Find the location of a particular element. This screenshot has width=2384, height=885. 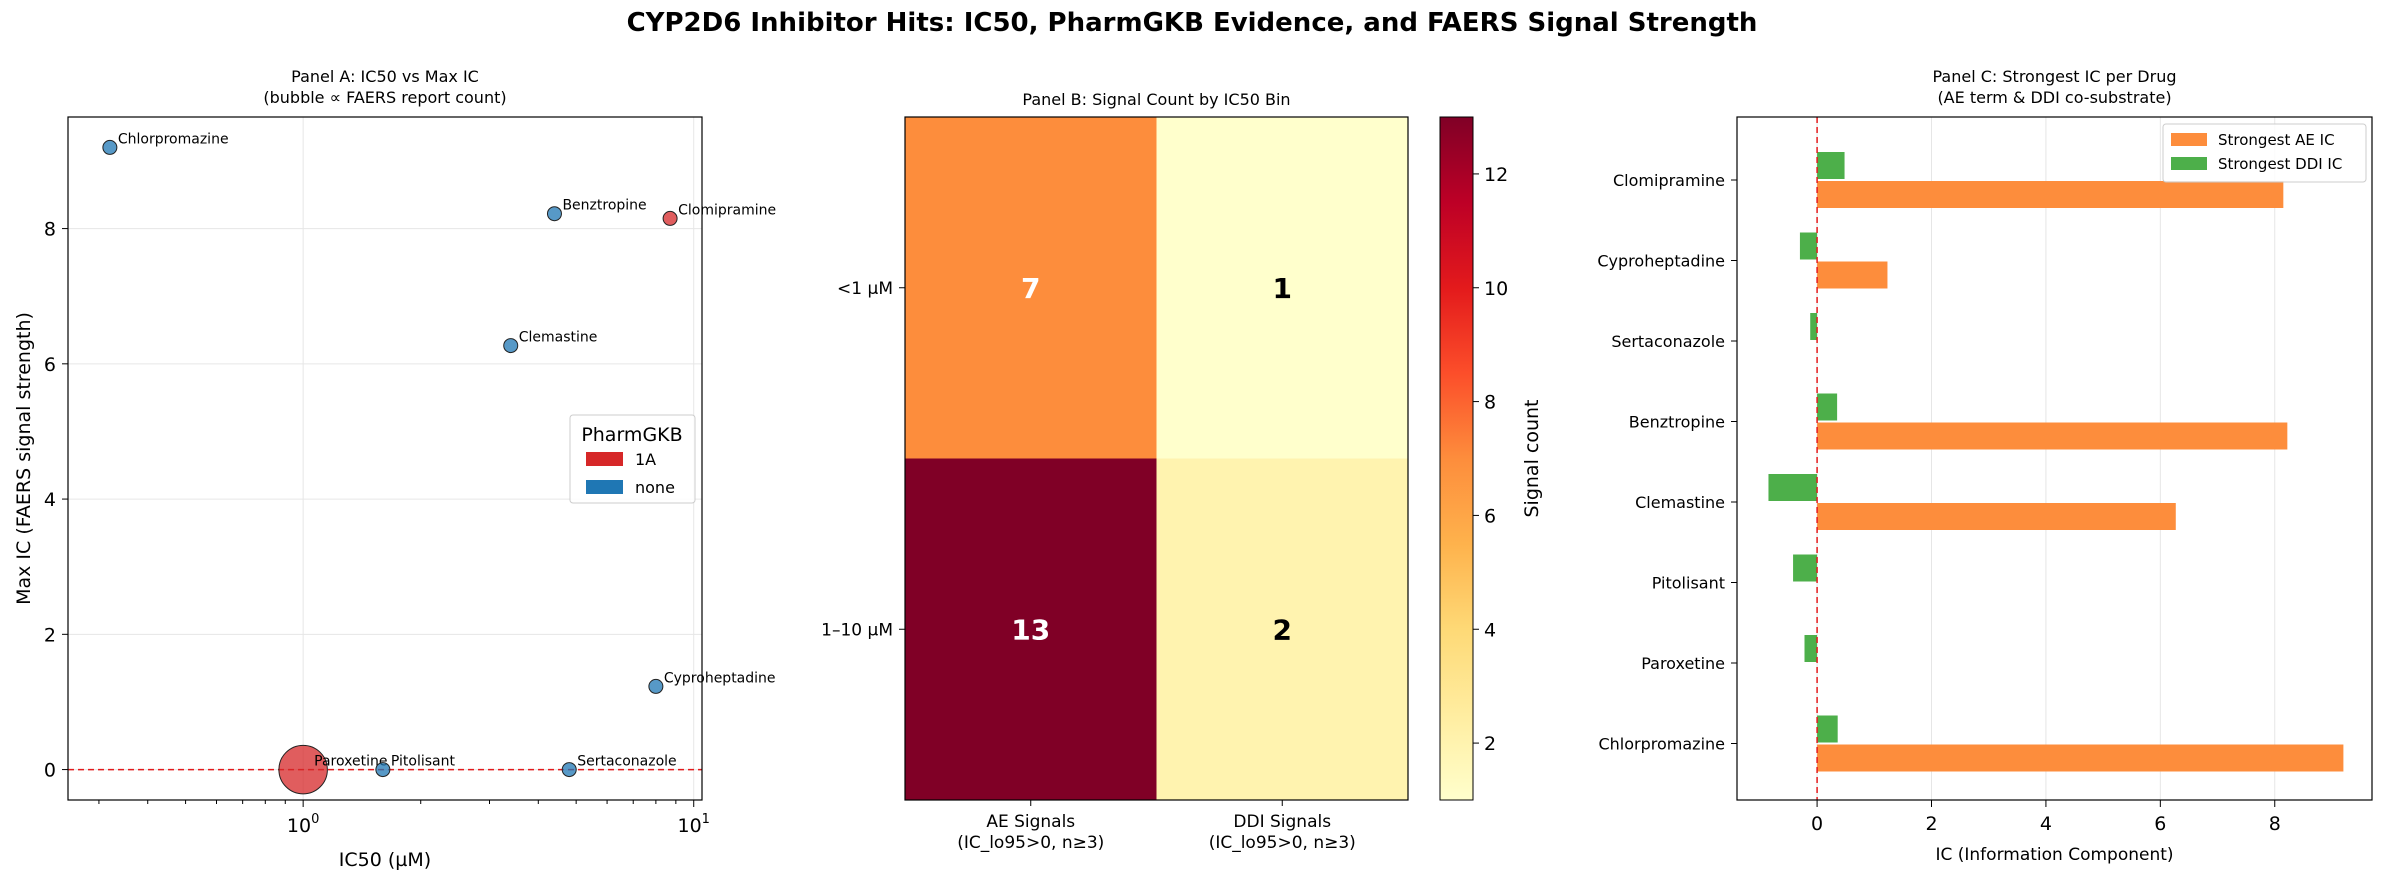

y-axis-label: Max IC (FAERS signal strength) is located at coordinates (24, 458).